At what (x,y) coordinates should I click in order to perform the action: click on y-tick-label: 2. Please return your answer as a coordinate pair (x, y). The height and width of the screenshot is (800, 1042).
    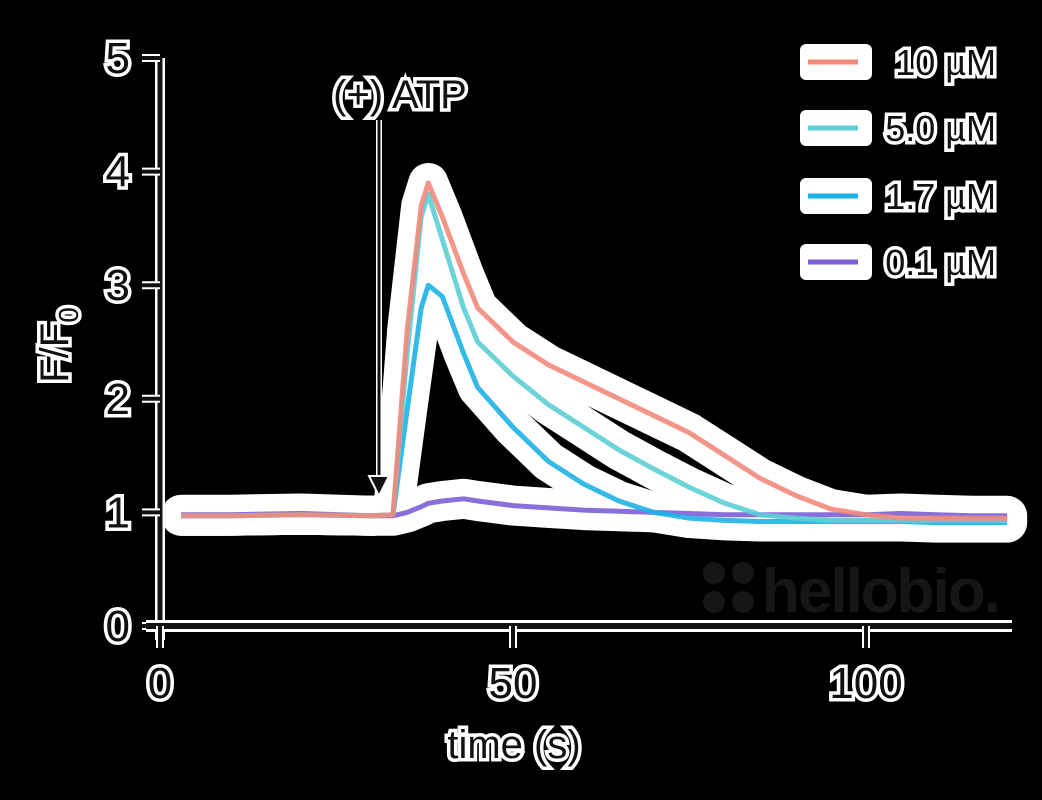
    Looking at the image, I should click on (118, 399).